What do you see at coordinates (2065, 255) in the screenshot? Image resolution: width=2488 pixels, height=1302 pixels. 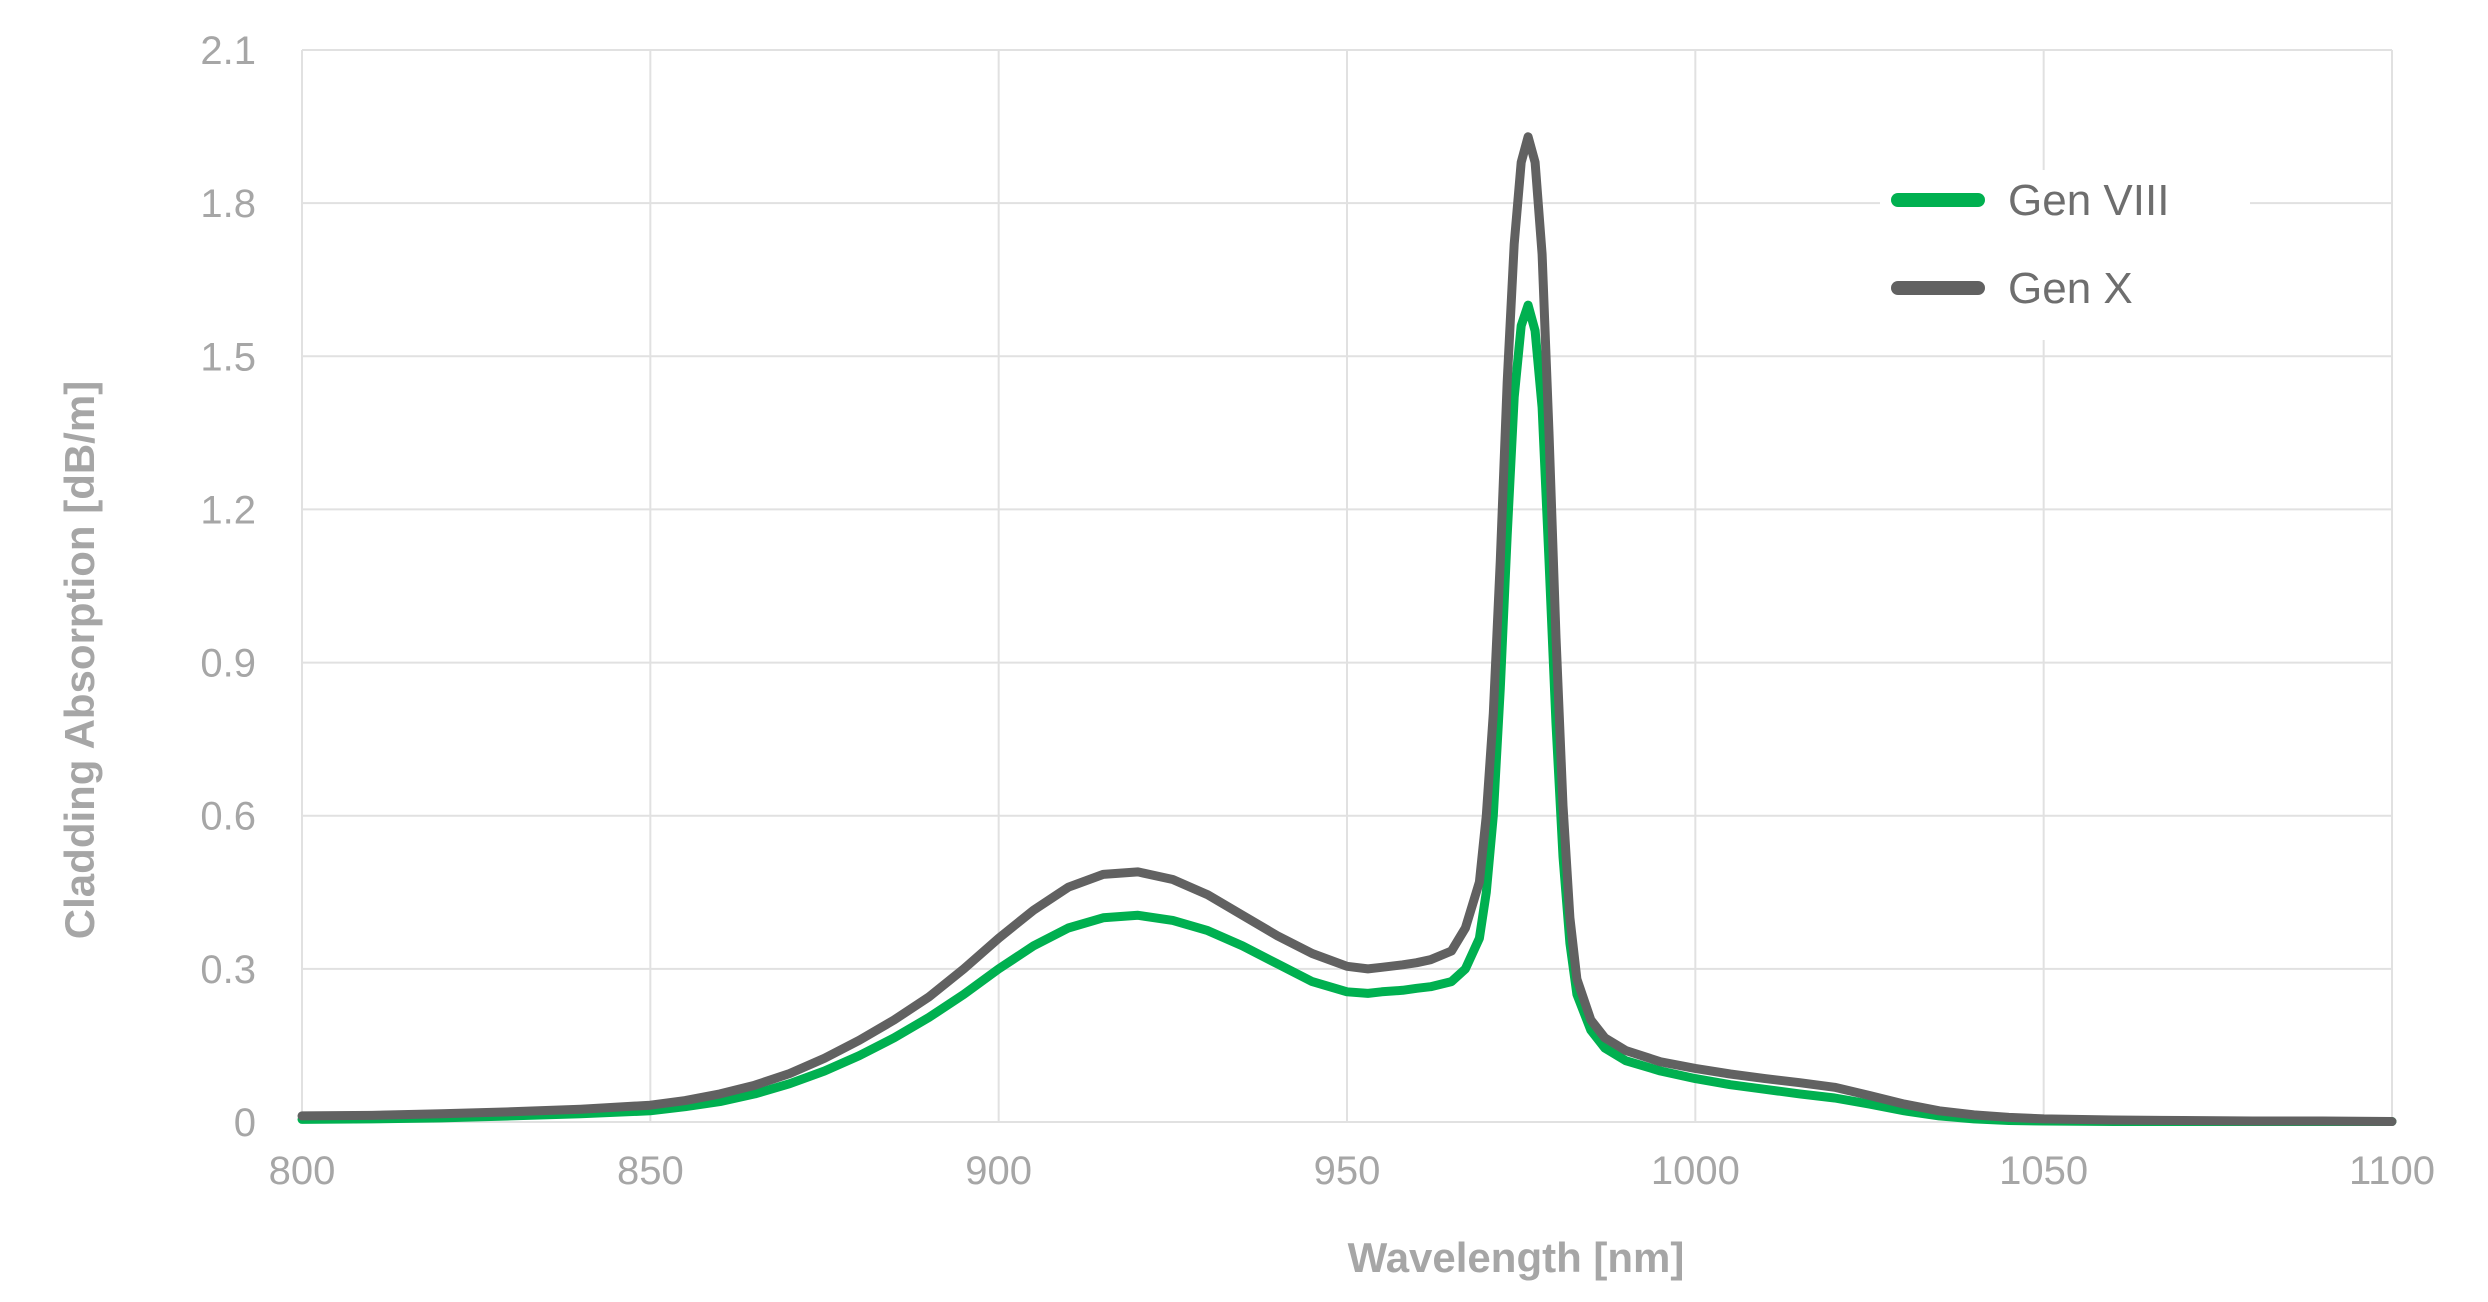 I see `legend: Gen VIII Gen X` at bounding box center [2065, 255].